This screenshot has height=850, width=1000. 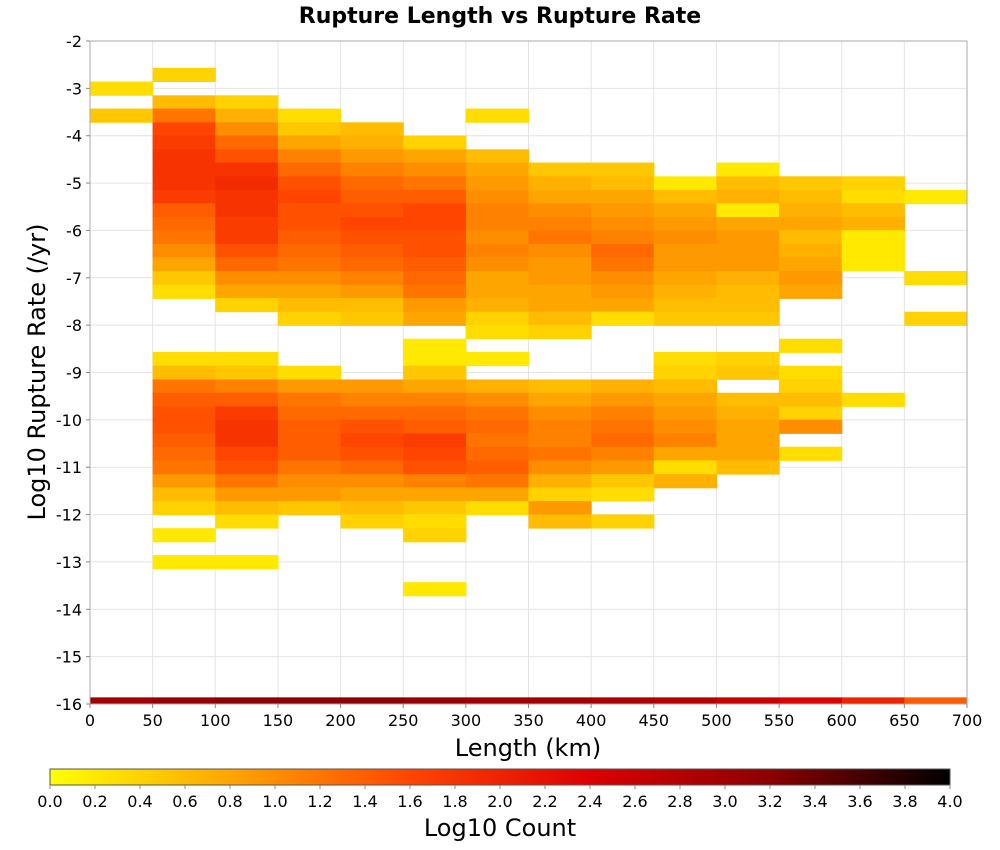 I want to click on y-axis-ticks: -2 -3 -4 -5 -6 -7 -8 -9 -10 -11 -12 -13 -14 -15 -16, so click(x=73, y=373).